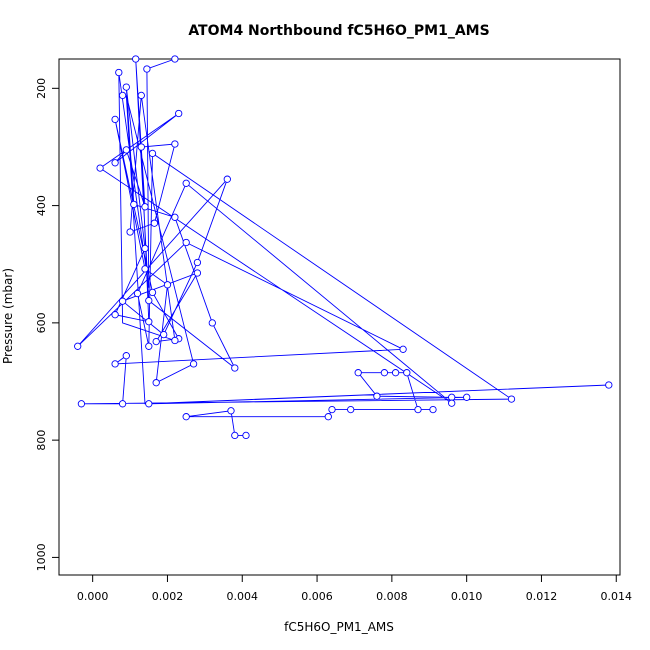  What do you see at coordinates (542, 596) in the screenshot?
I see `x-tick-label: 0.012` at bounding box center [542, 596].